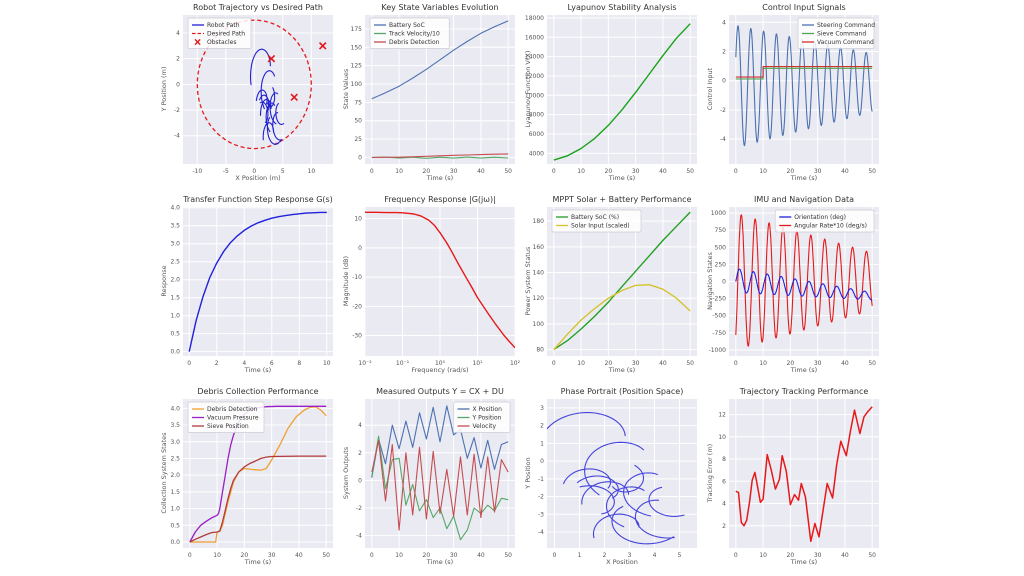  What do you see at coordinates (440, 370) in the screenshot?
I see `x-axis-label: Frequency (rad/s)` at bounding box center [440, 370].